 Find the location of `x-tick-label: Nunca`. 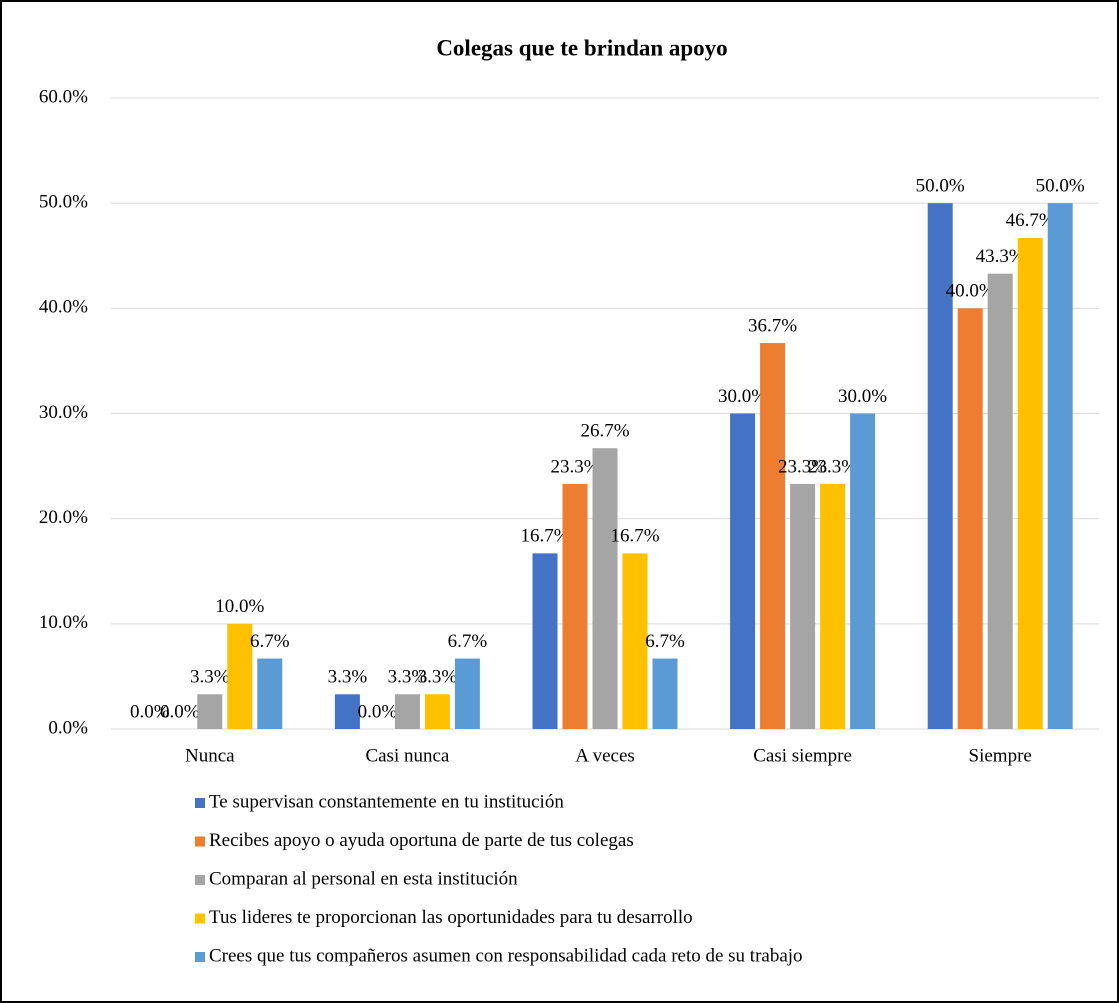

x-tick-label: Nunca is located at coordinates (210, 755).